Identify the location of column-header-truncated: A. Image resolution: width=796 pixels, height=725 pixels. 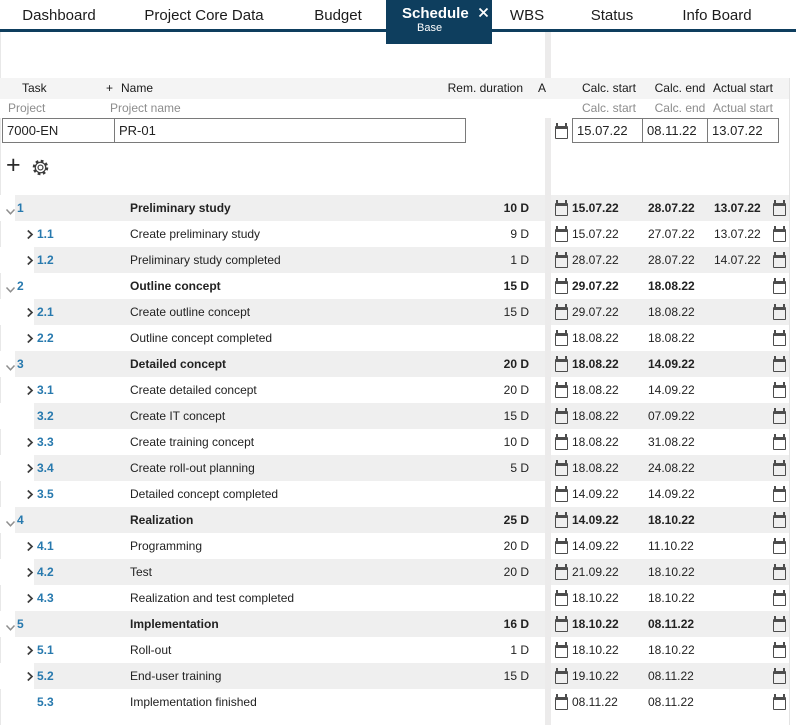
(542, 88).